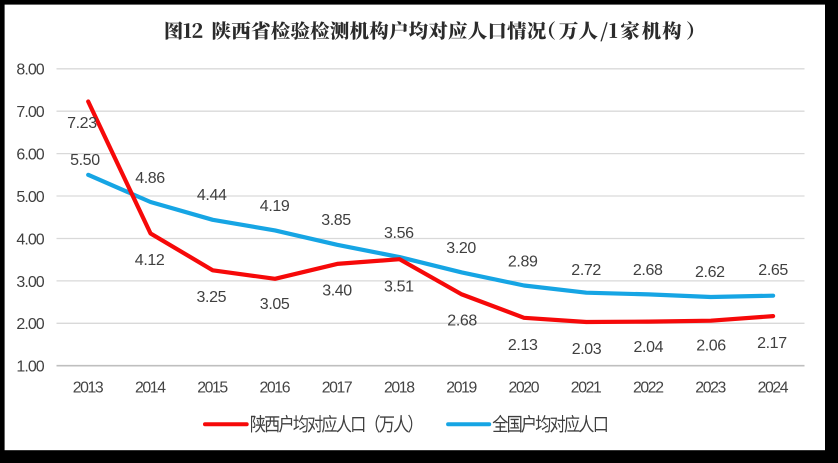 The width and height of the screenshot is (838, 463). I want to click on svg-text: 7.23, so click(82, 123).